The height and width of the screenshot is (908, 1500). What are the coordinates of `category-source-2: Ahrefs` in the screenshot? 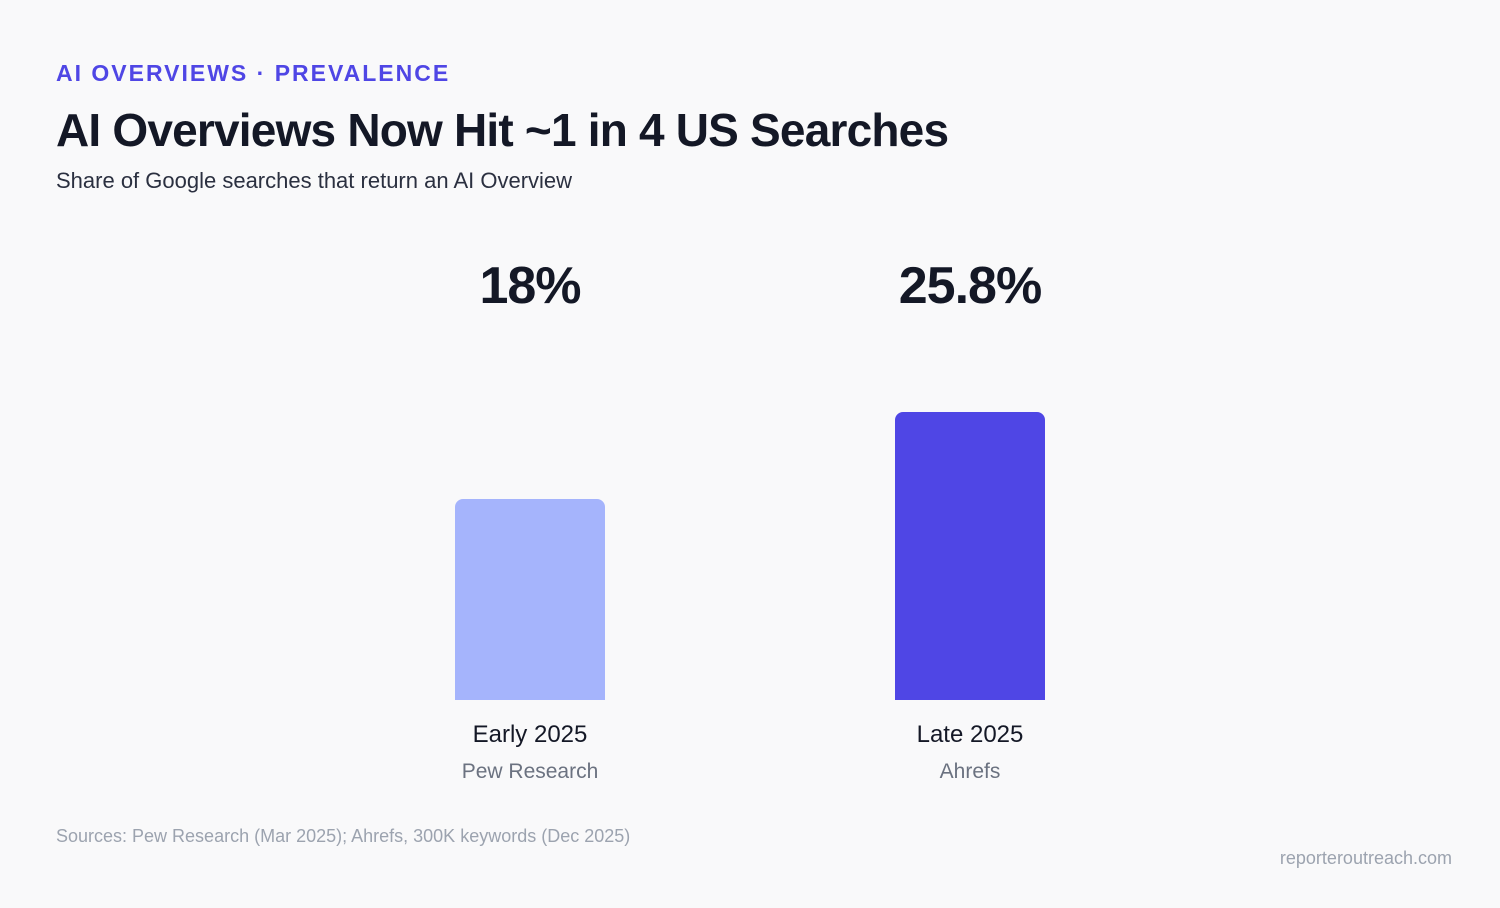 It's located at (970, 771).